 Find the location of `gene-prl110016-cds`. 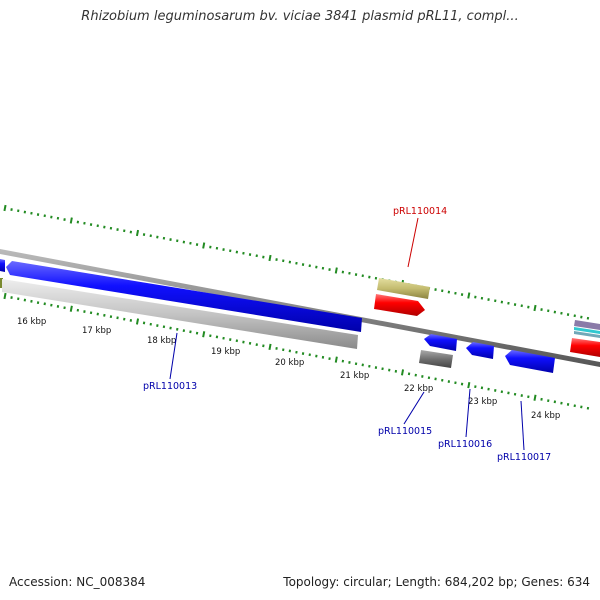

gene-prl110016-cds is located at coordinates (480, 350).